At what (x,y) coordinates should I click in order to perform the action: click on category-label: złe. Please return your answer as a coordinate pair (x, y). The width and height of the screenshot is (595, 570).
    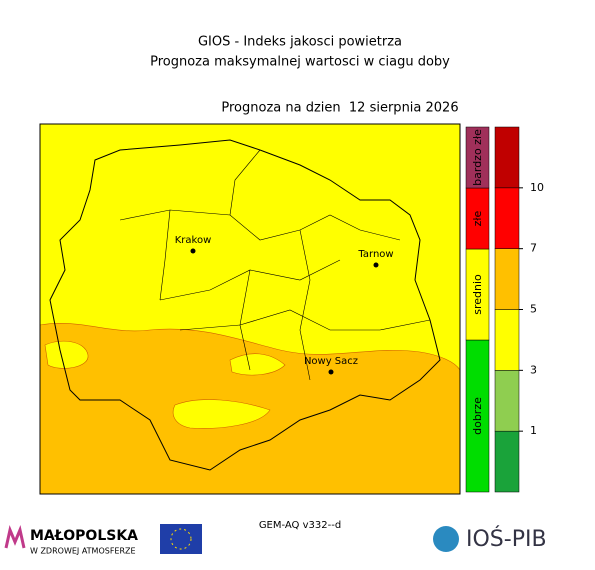
    Looking at the image, I should click on (477, 218).